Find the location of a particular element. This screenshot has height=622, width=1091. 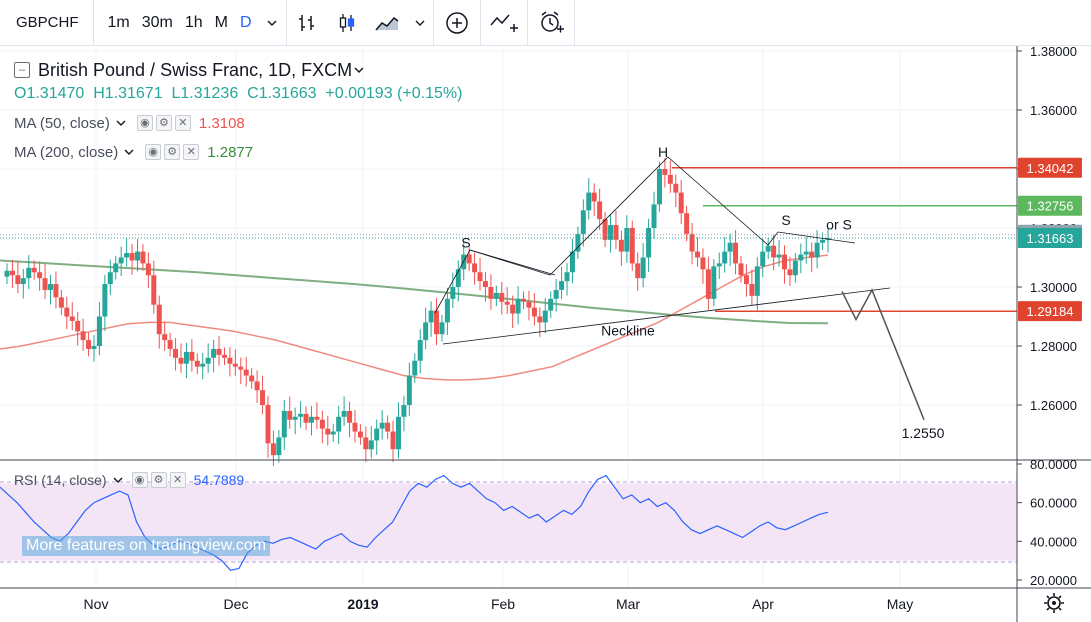

timeframe-1h-button: 1h is located at coordinates (193, 22).